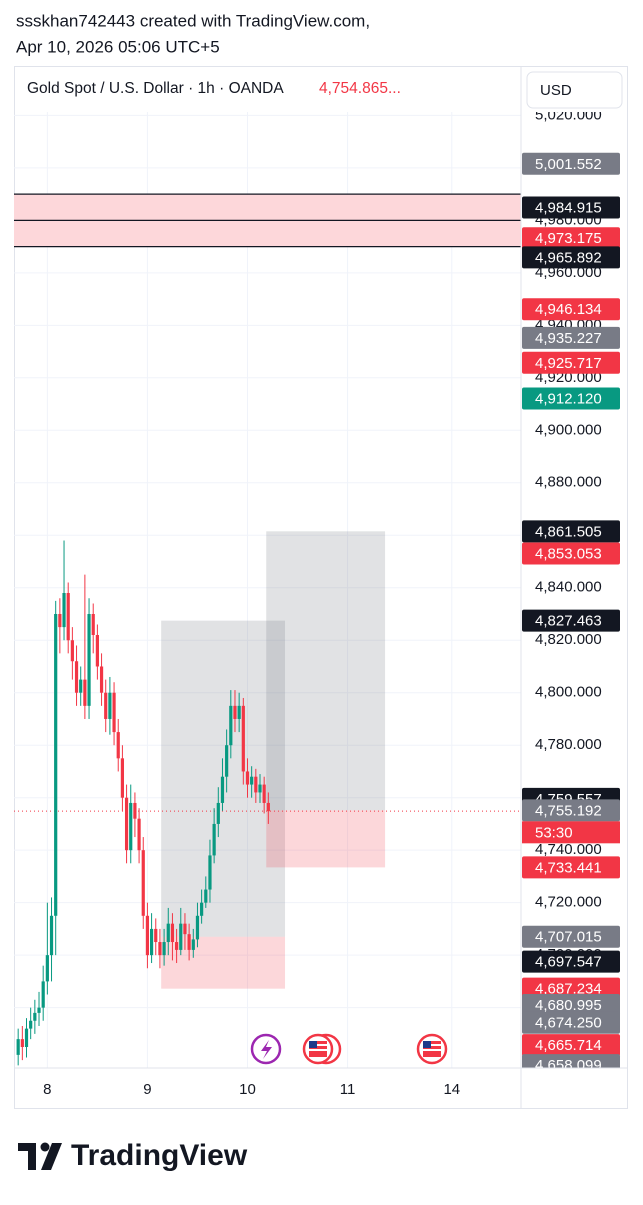 The width and height of the screenshot is (643, 1205). I want to click on currency: USD, so click(556, 90).